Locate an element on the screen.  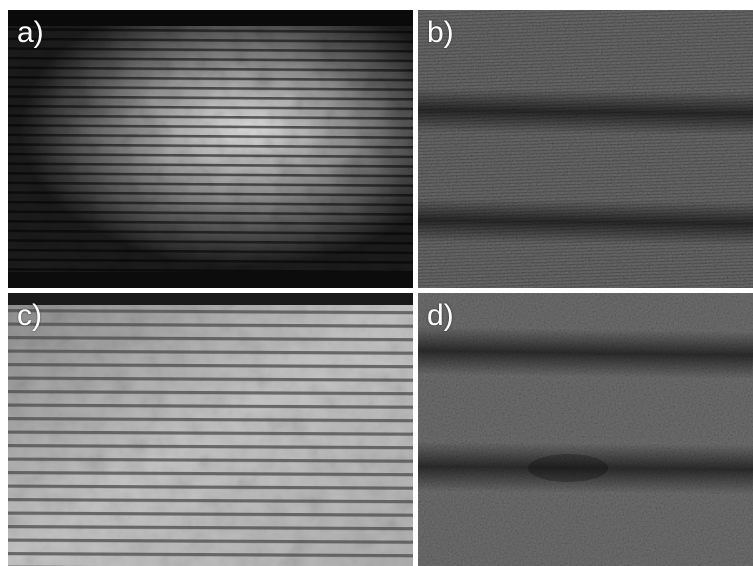
panel-b-label: b) is located at coordinates (440, 32).